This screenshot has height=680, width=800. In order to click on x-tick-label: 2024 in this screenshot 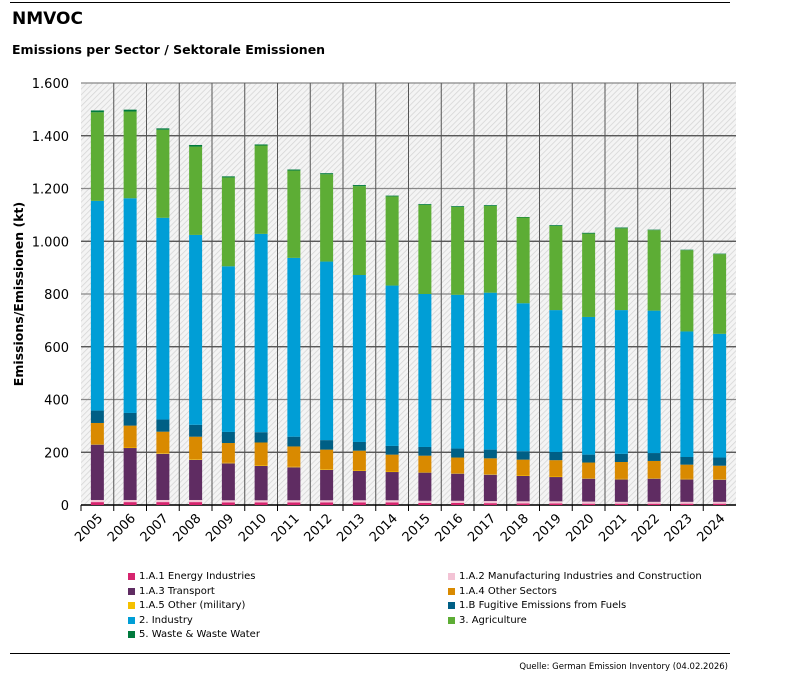, I will do `click(711, 528)`.